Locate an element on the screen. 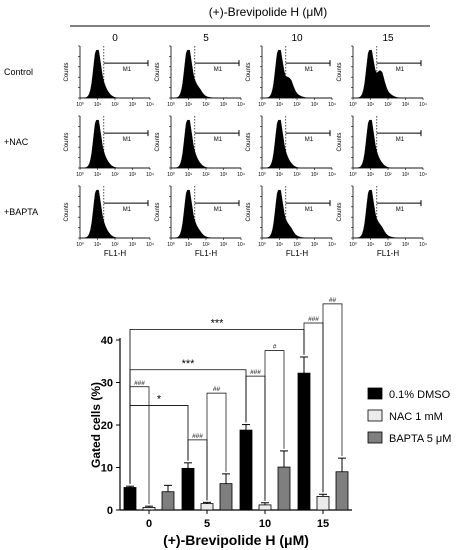  bar-y-label: Gated cells (%) is located at coordinates (96, 425).